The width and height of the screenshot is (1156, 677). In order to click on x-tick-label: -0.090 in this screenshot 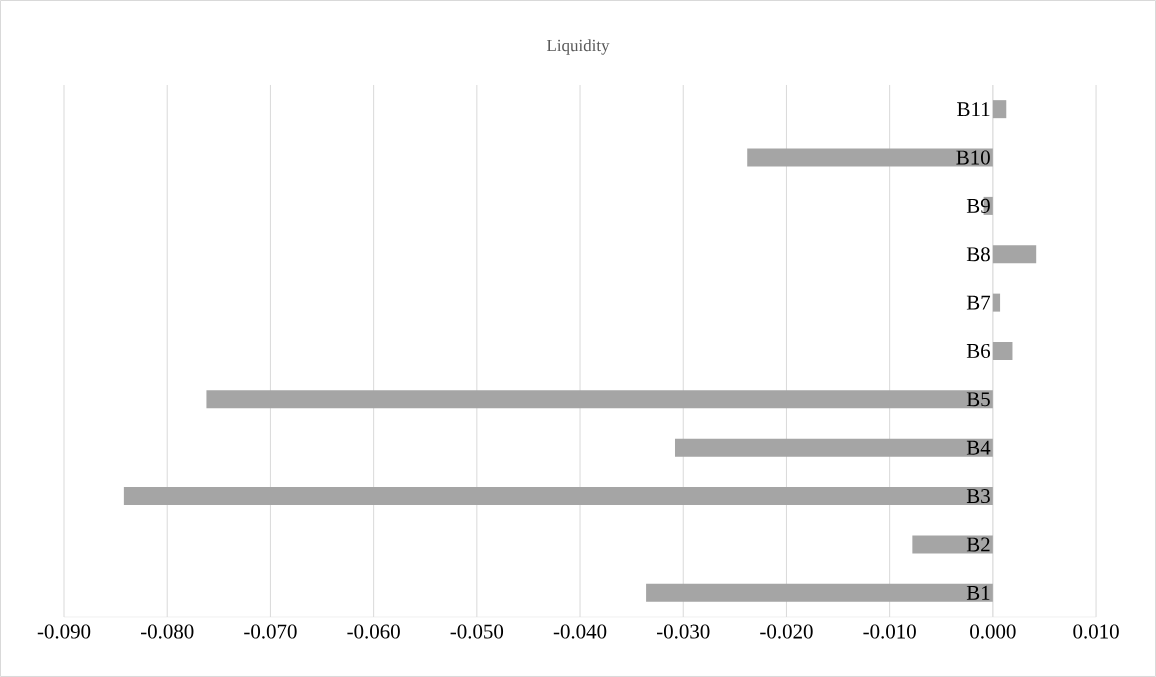, I will do `click(64, 631)`.